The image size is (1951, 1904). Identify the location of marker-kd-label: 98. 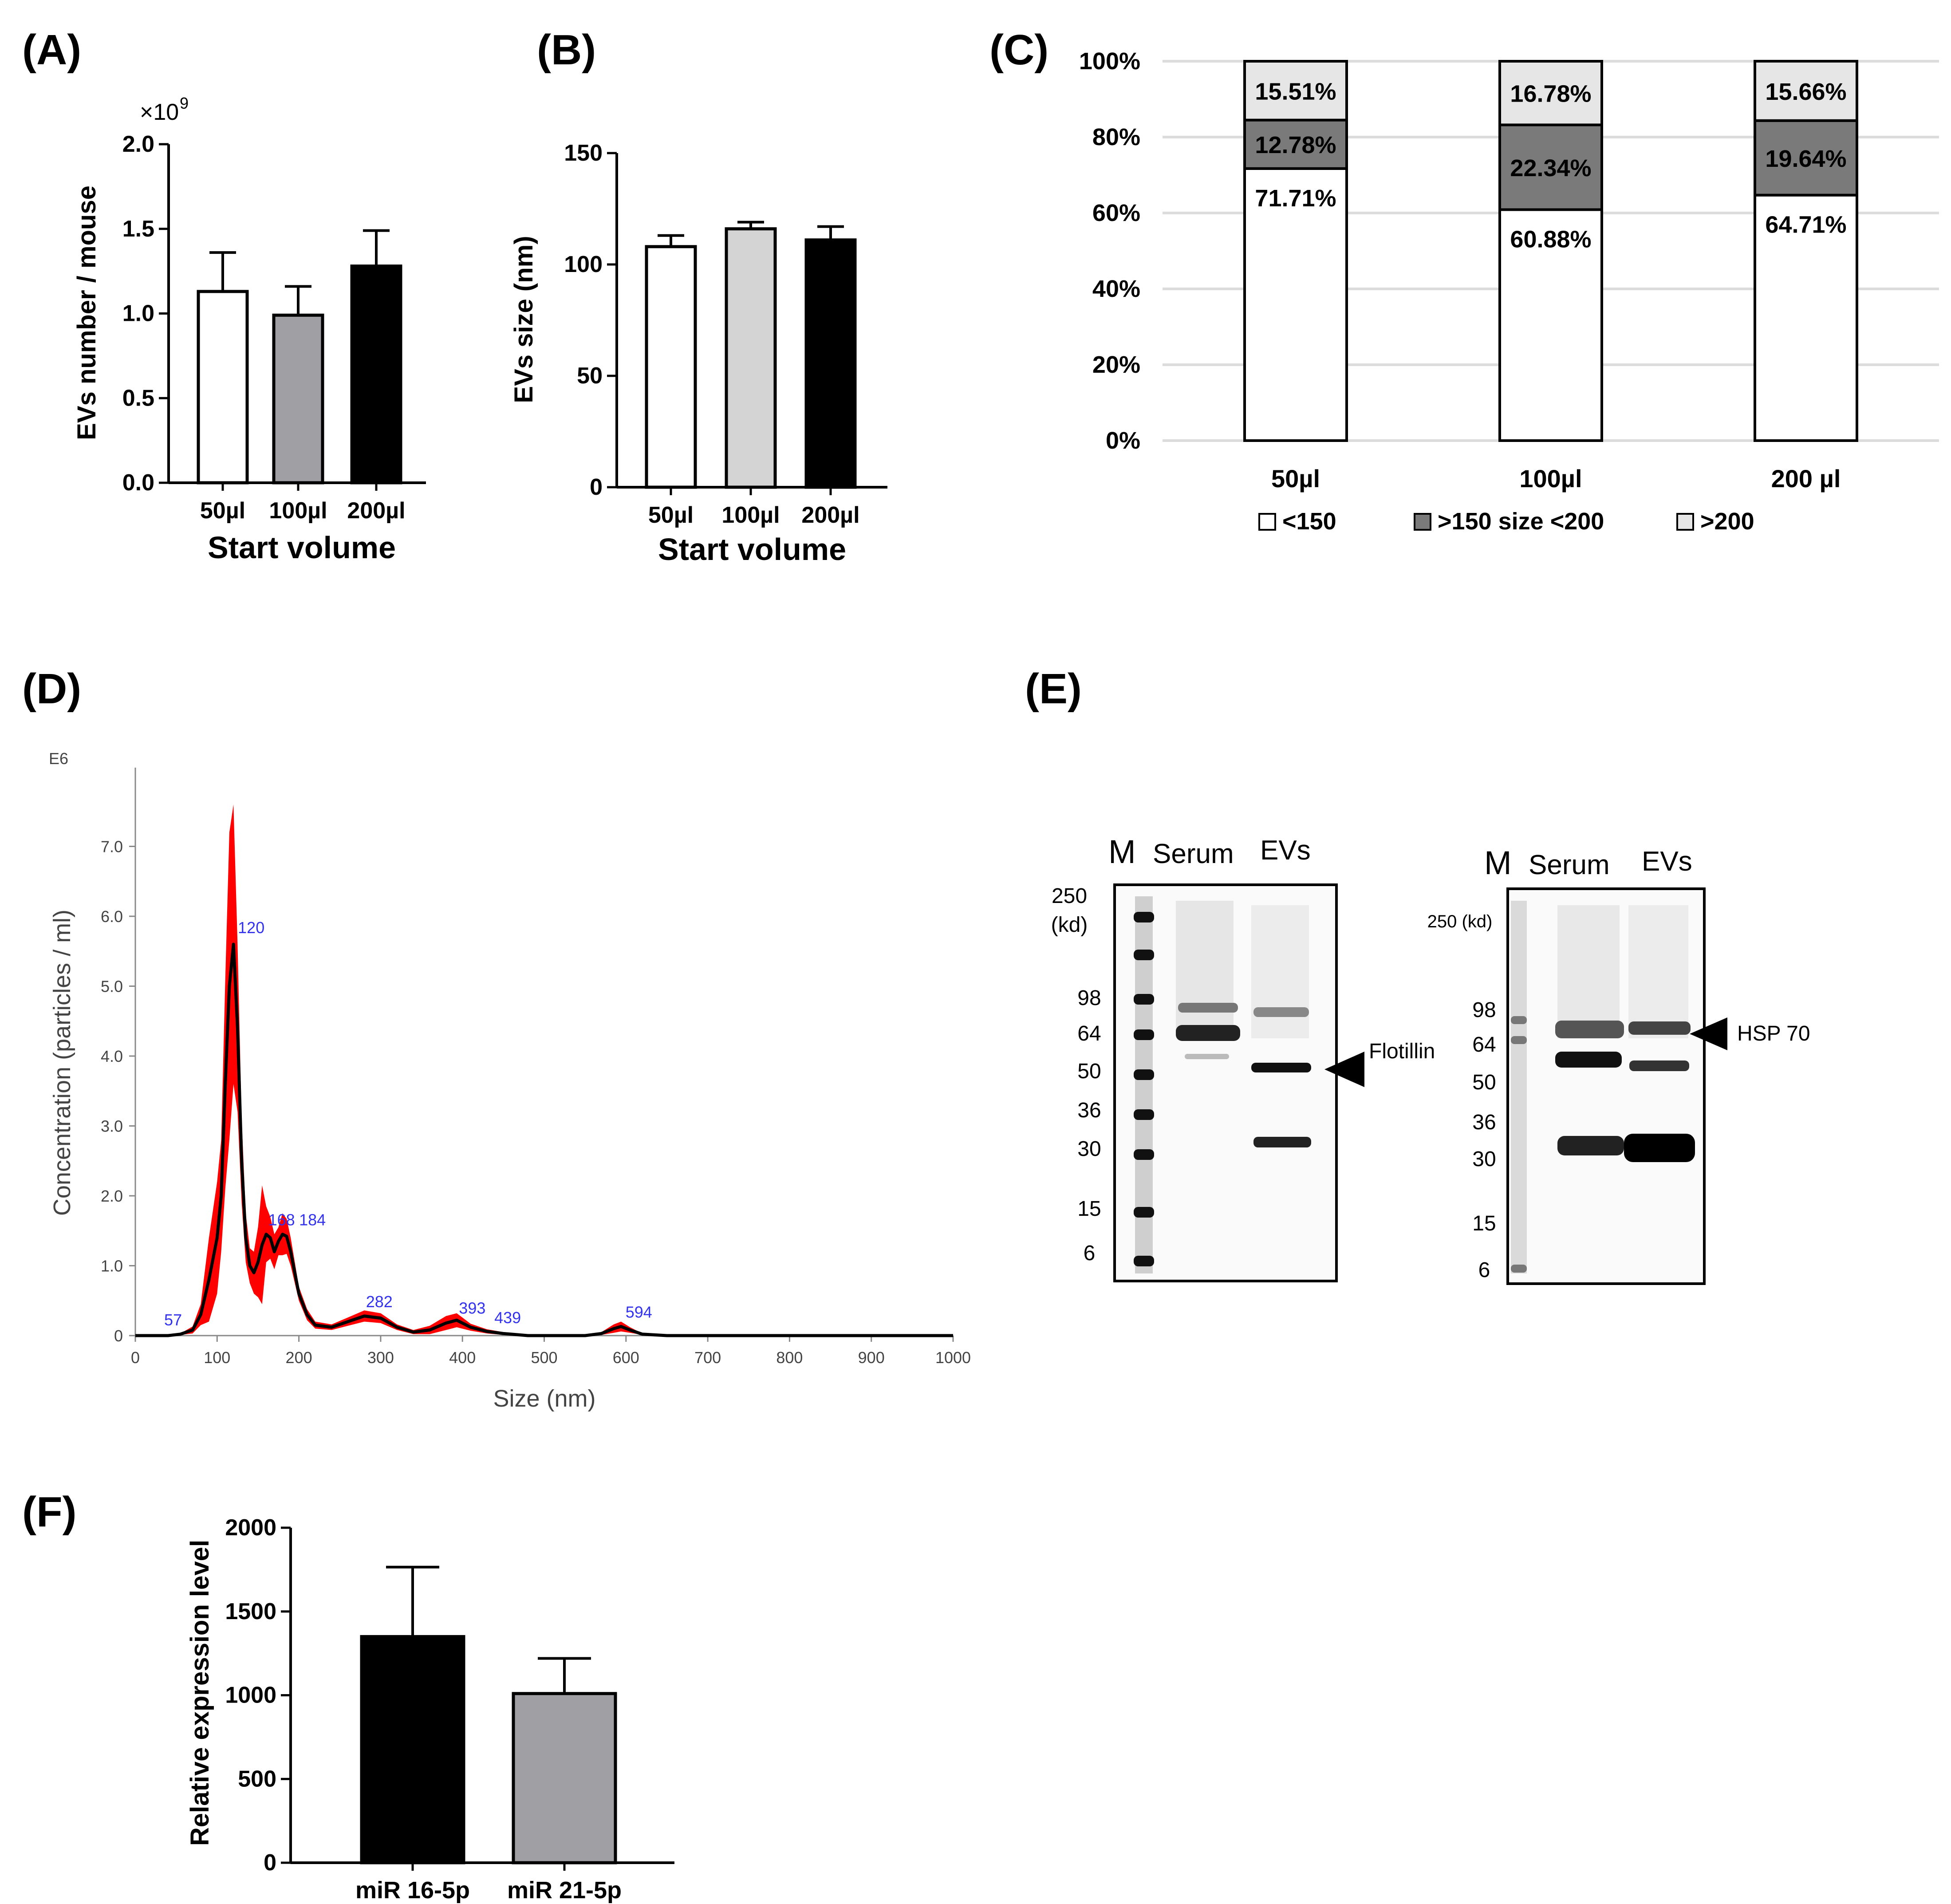
(1484, 1010).